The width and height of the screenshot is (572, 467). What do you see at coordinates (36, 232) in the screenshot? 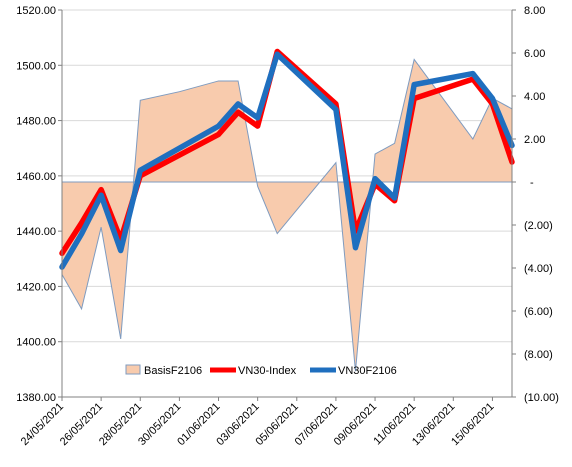
I see `left-tick-label: 1440.00` at bounding box center [36, 232].